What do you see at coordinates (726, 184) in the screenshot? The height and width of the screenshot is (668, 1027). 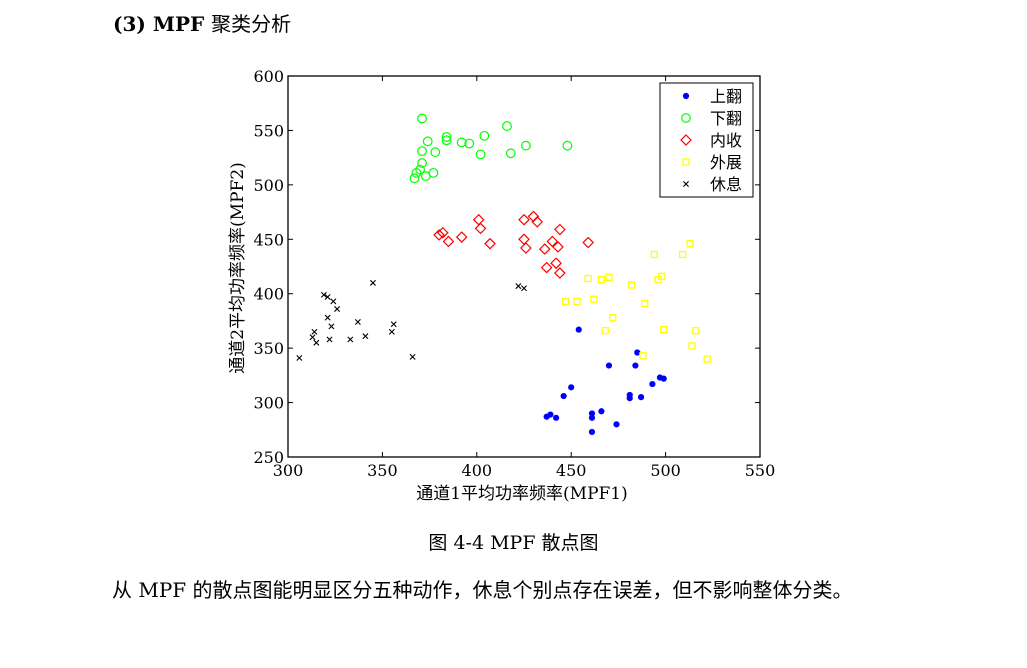 I see `legend-label: 休息` at bounding box center [726, 184].